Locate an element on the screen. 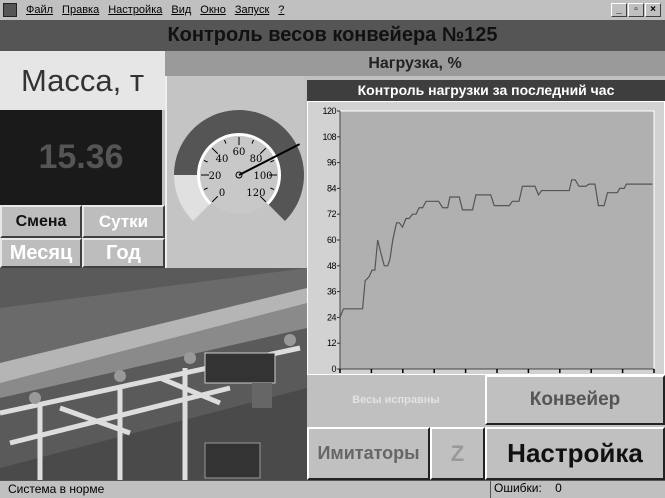  menu-bar: Файл Правка Настройка Вид Окно Запуск ? is located at coordinates (332, 10).